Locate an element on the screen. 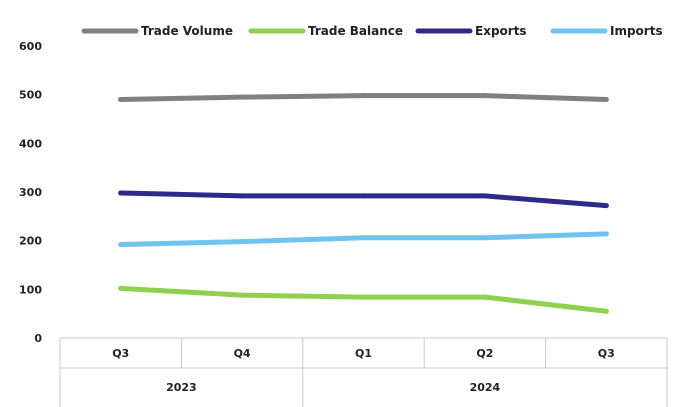 This screenshot has height=407, width=691. y-axis: 0 100 200 300 400 500 600 is located at coordinates (30, 192).